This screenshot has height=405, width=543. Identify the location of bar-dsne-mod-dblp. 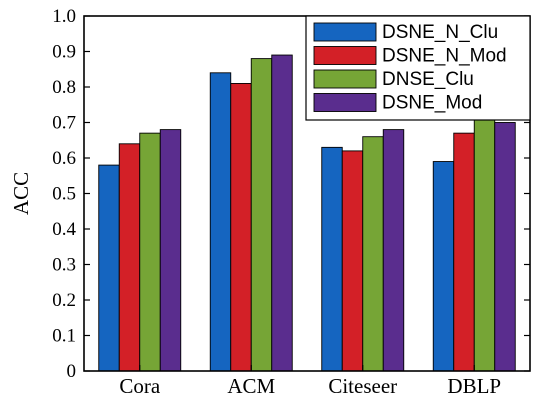
(505, 247).